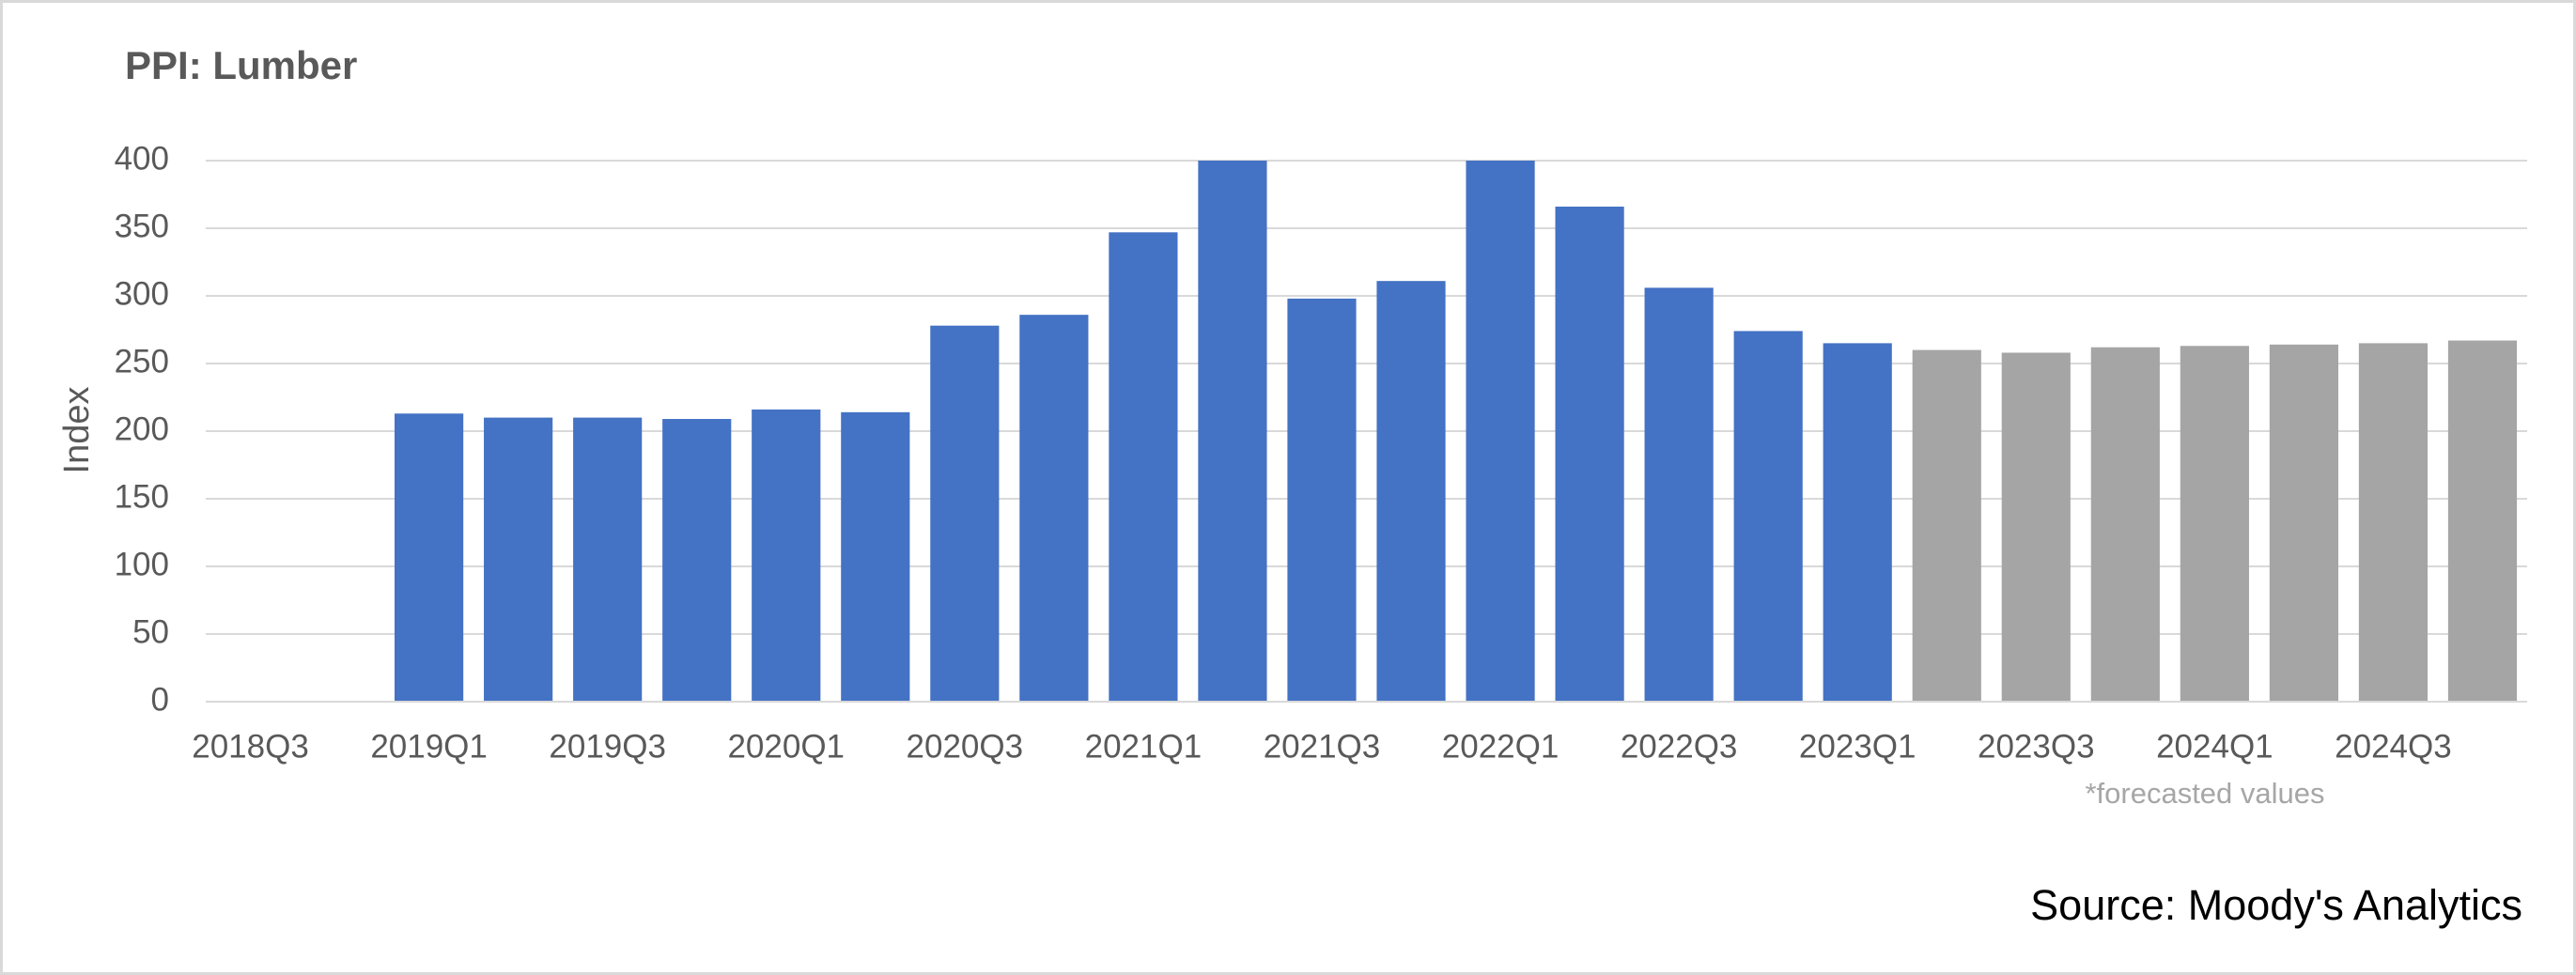  I want to click on x-tick-label: 2022Q3, so click(1680, 746).